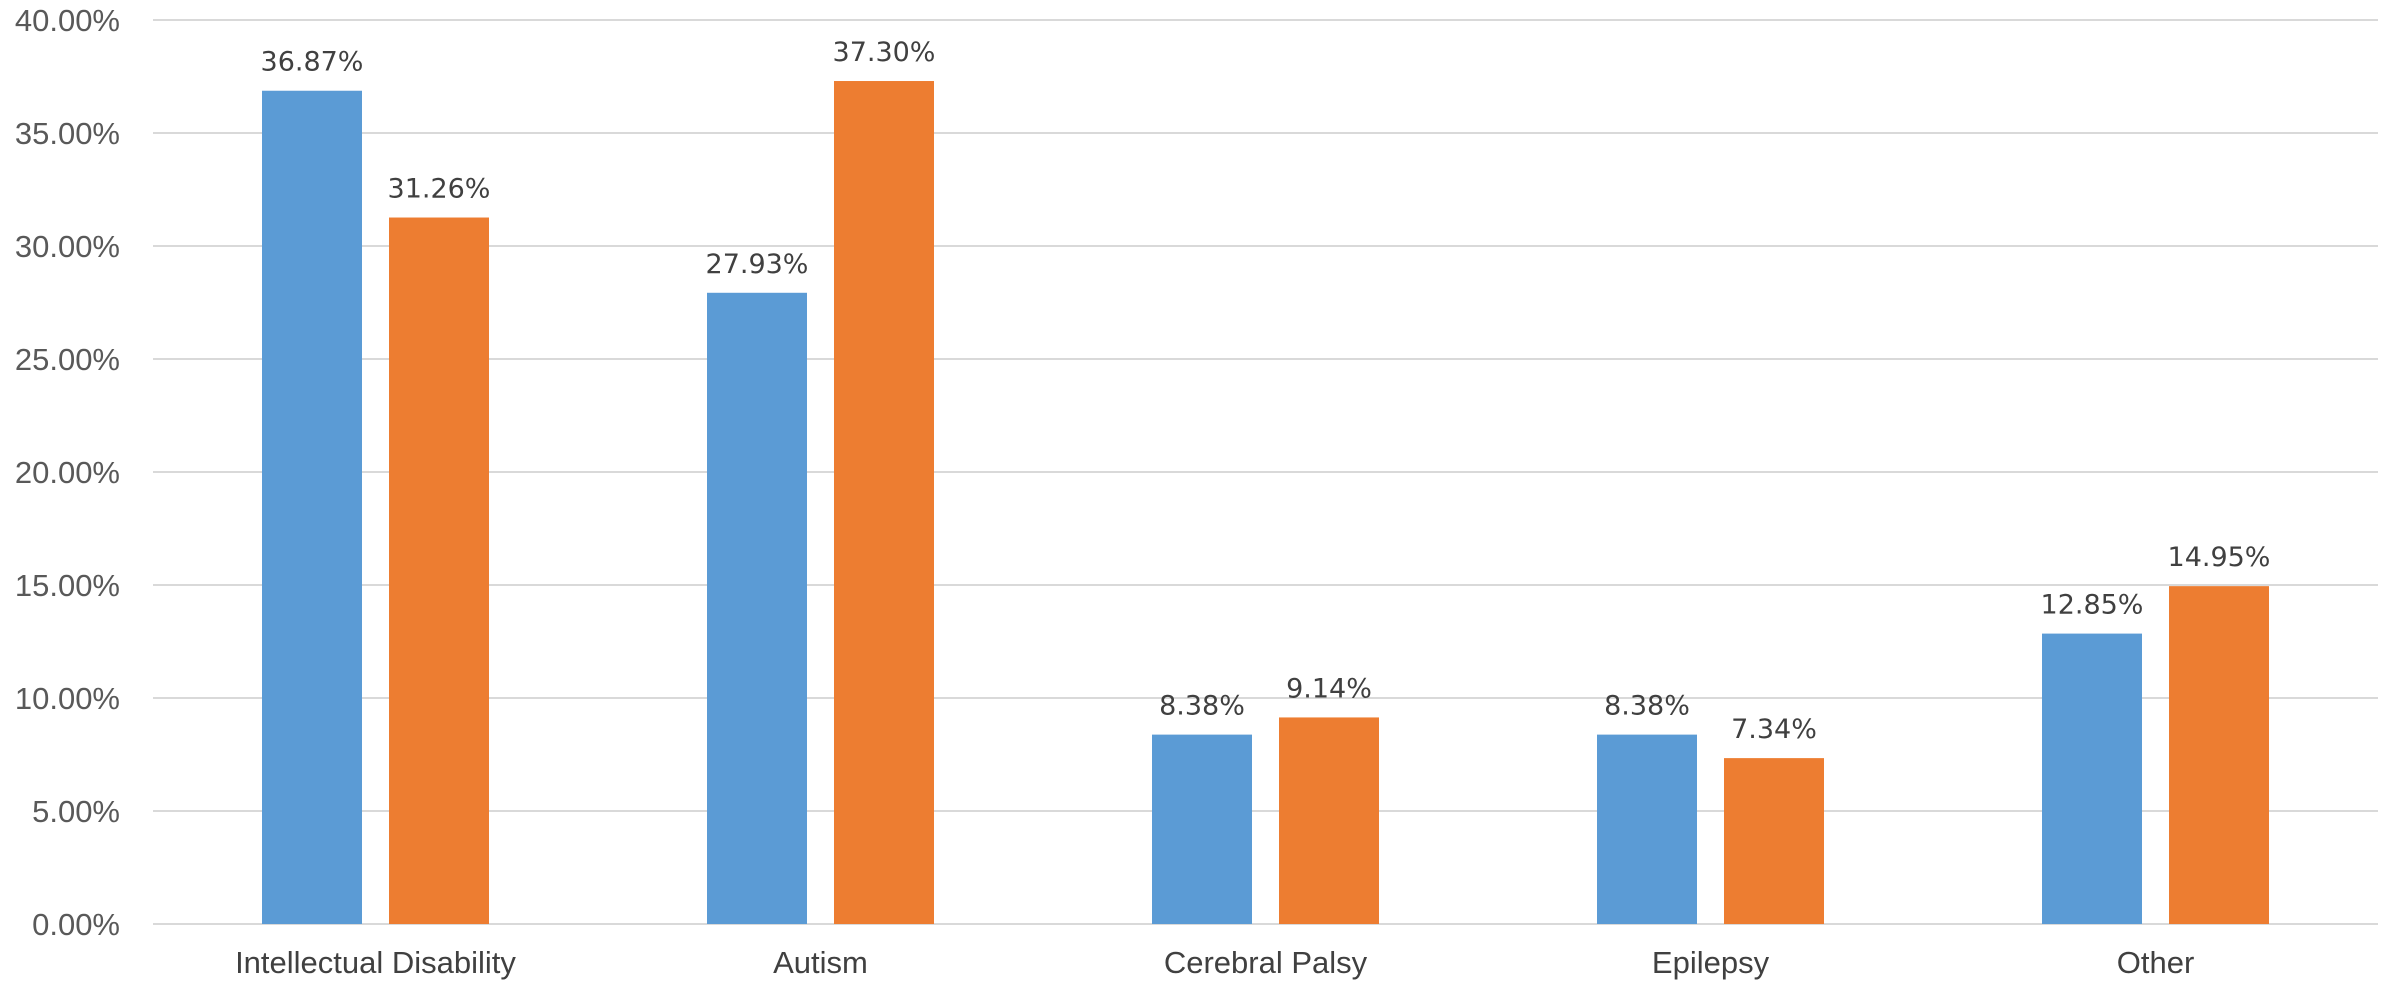 This screenshot has width=2391, height=982. Describe the element at coordinates (67, 359) in the screenshot. I see `y-tick-label: 25.00%` at that location.